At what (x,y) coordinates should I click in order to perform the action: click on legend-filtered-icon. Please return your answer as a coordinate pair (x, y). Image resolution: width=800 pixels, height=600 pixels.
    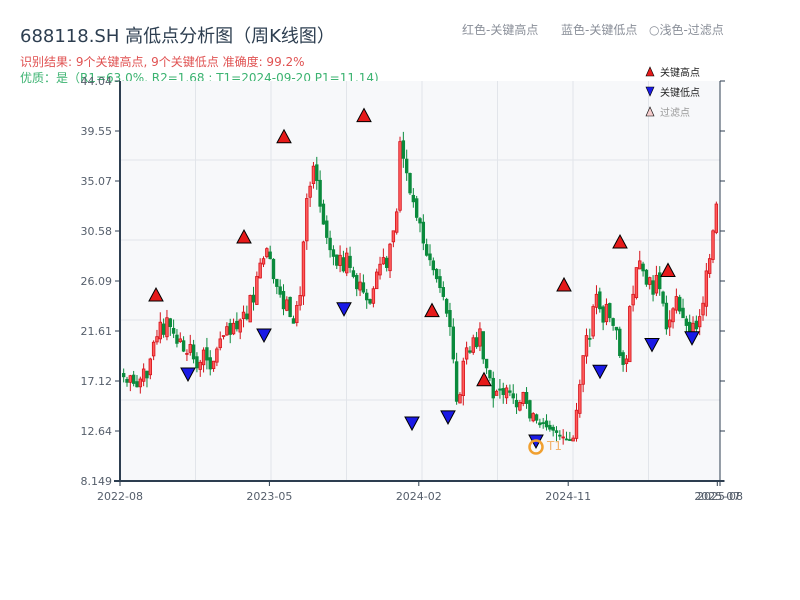
    Looking at the image, I should click on (650, 111).